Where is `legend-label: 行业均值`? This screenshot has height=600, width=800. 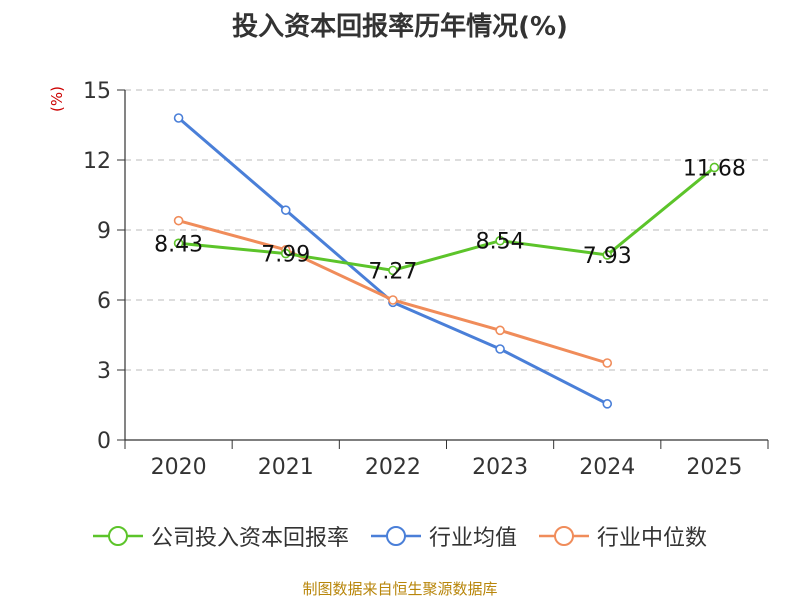 legend-label: 行业均值 is located at coordinates (472, 538).